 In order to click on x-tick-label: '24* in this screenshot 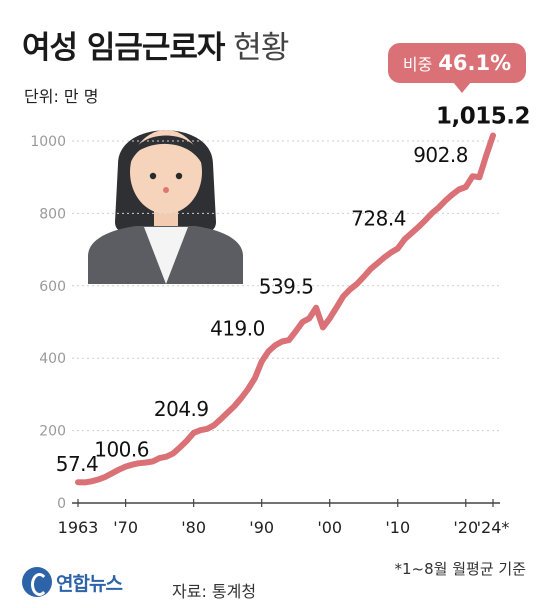, I will do `click(493, 527)`.